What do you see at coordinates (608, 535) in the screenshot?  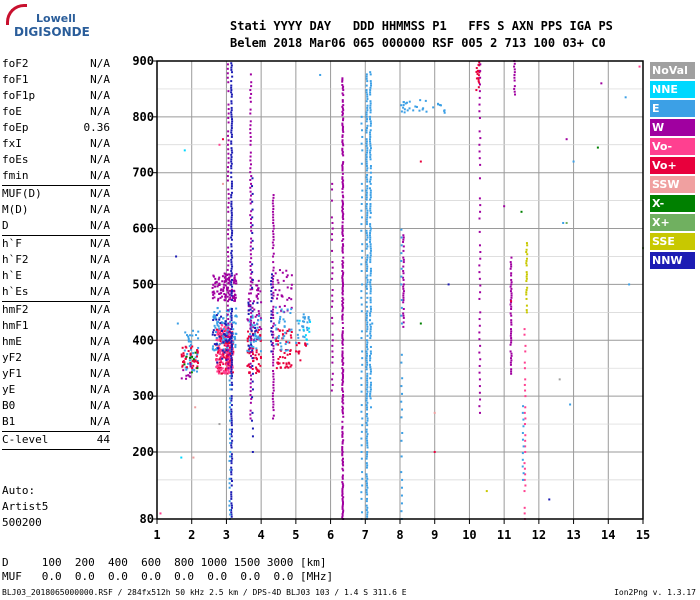 I see `x-tick-label: 14` at bounding box center [608, 535].